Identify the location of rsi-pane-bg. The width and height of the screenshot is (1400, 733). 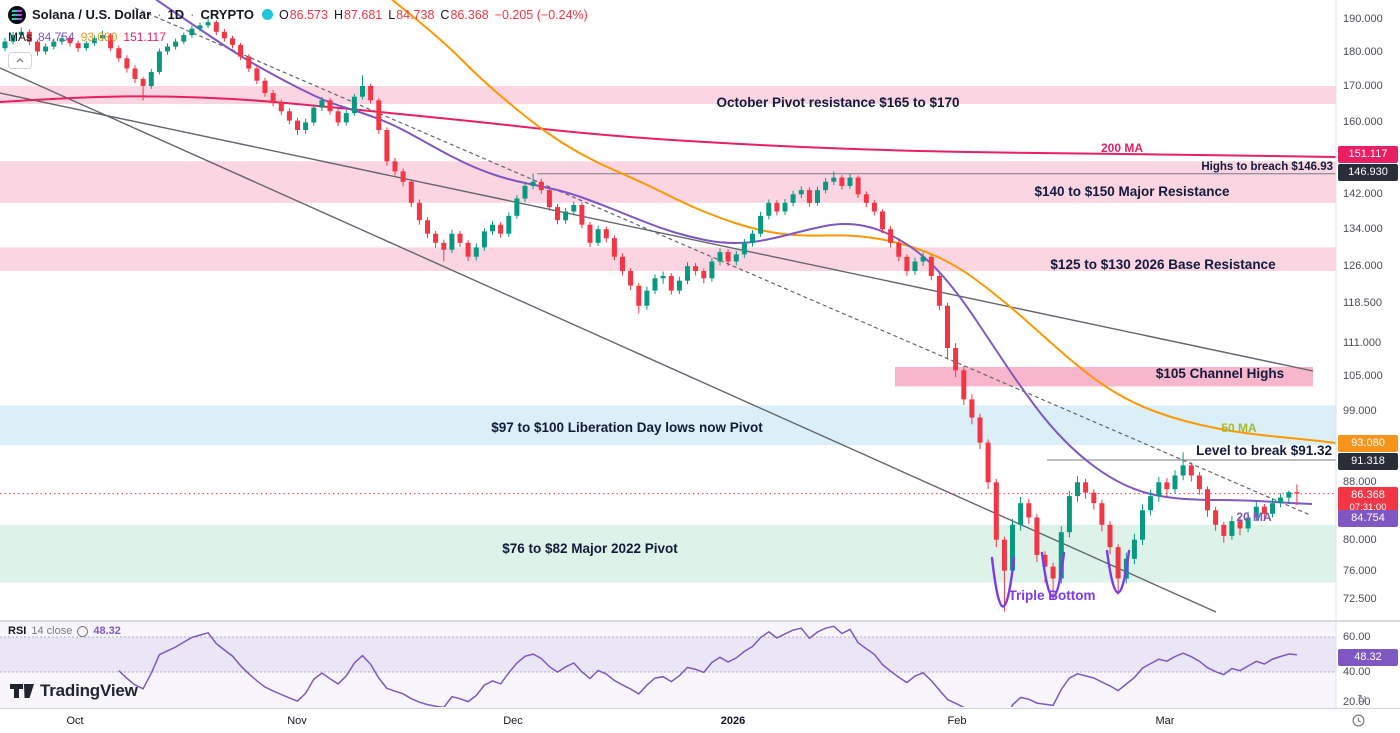
(668, 665).